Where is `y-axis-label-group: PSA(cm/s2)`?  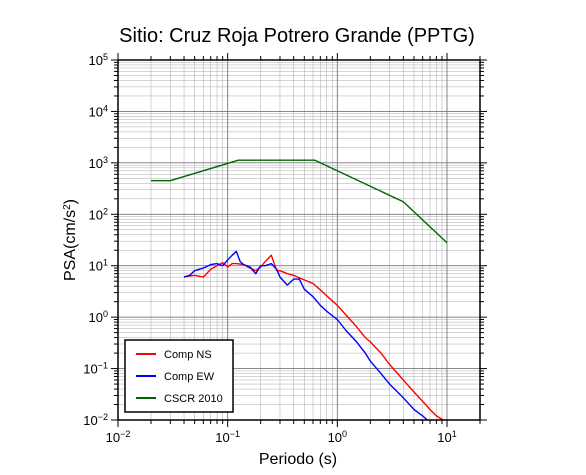 y-axis-label-group: PSA(cm/s2) is located at coordinates (71, 240).